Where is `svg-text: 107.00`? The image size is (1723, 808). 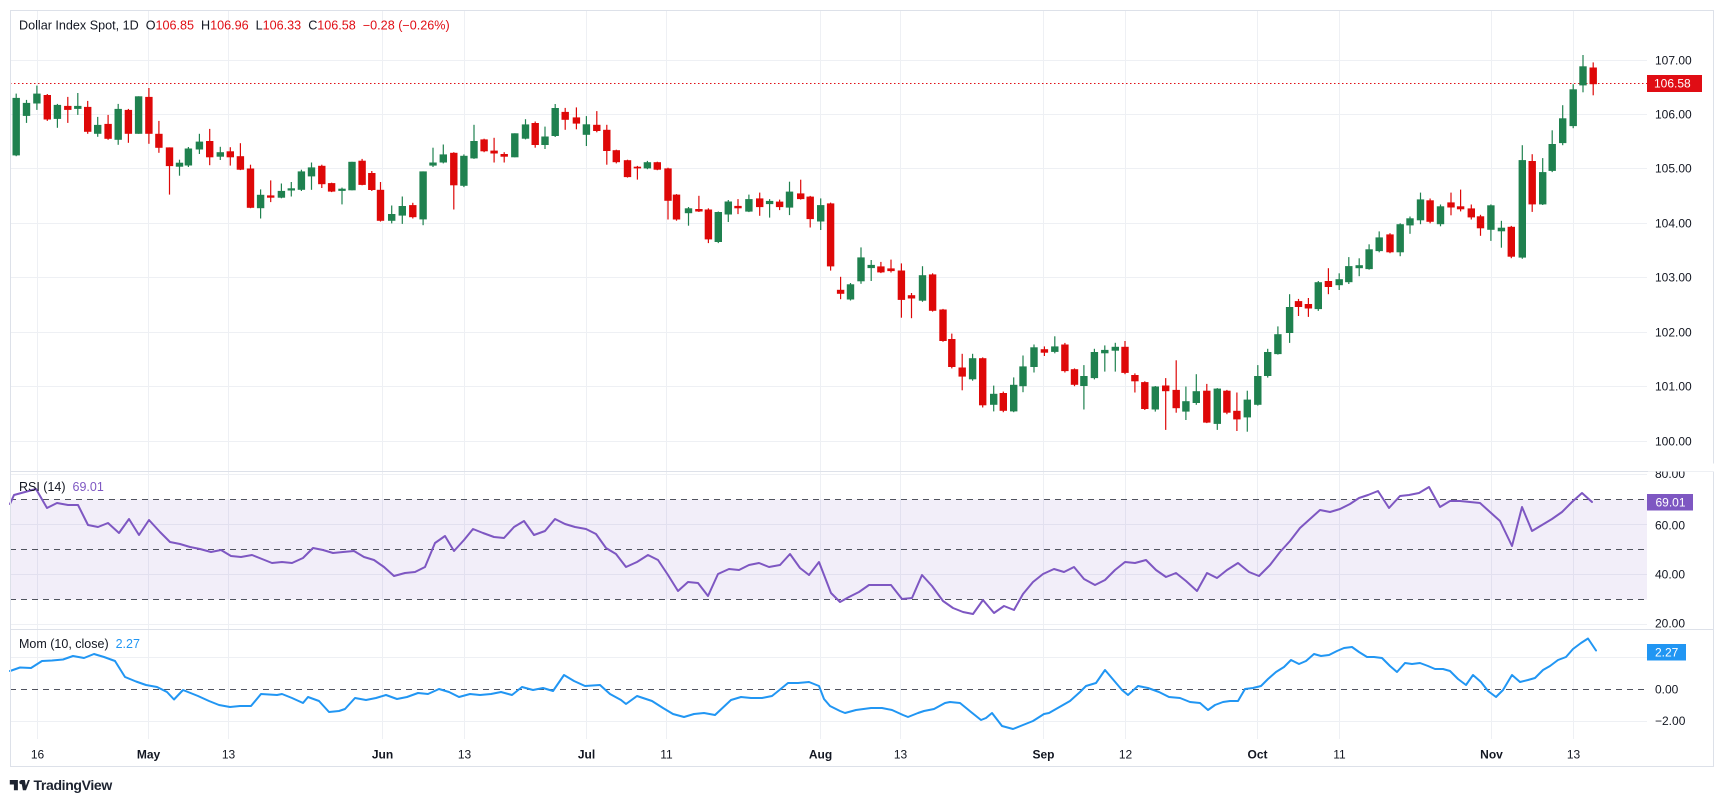 svg-text: 107.00 is located at coordinates (1673, 61).